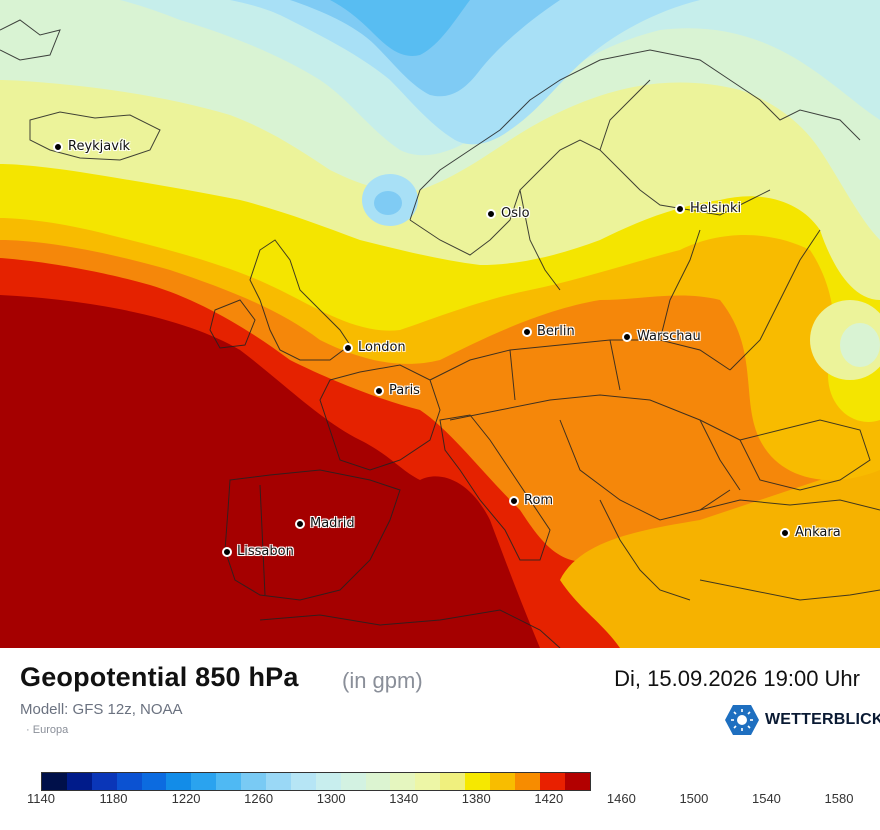 This screenshot has height=830, width=880. I want to click on city-marker-helsinki: Helsinki, so click(708, 208).